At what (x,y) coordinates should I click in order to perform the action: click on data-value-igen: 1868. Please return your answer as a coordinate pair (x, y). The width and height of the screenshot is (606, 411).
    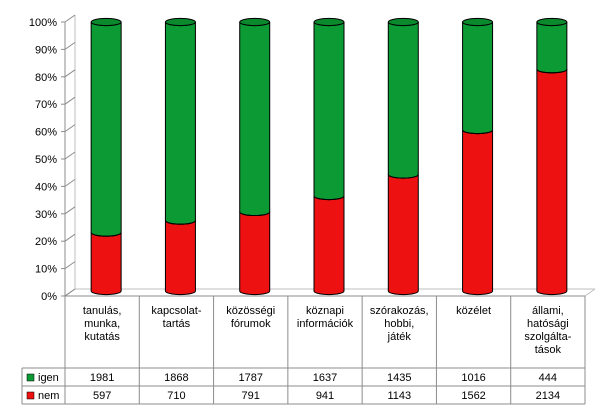
    Looking at the image, I should click on (176, 378).